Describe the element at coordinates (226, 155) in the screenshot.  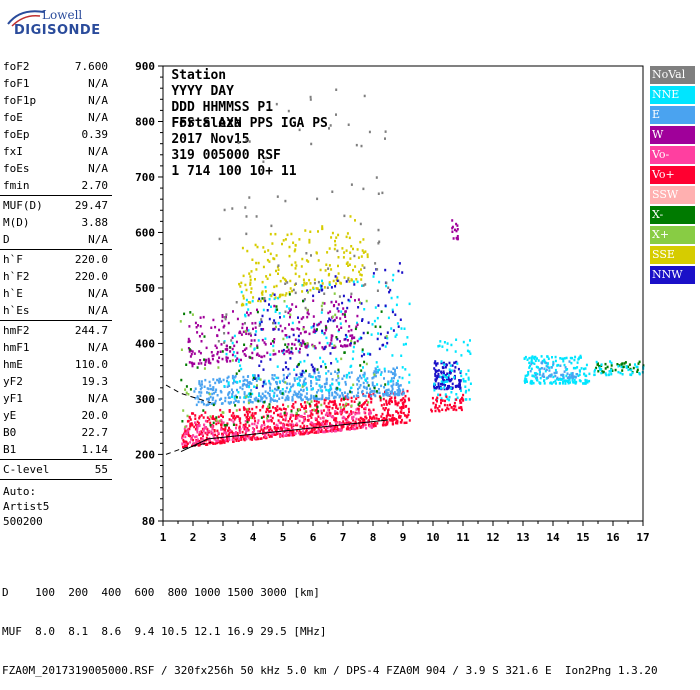
I see `header-doy-value: 319 005000 RSF` at that location.